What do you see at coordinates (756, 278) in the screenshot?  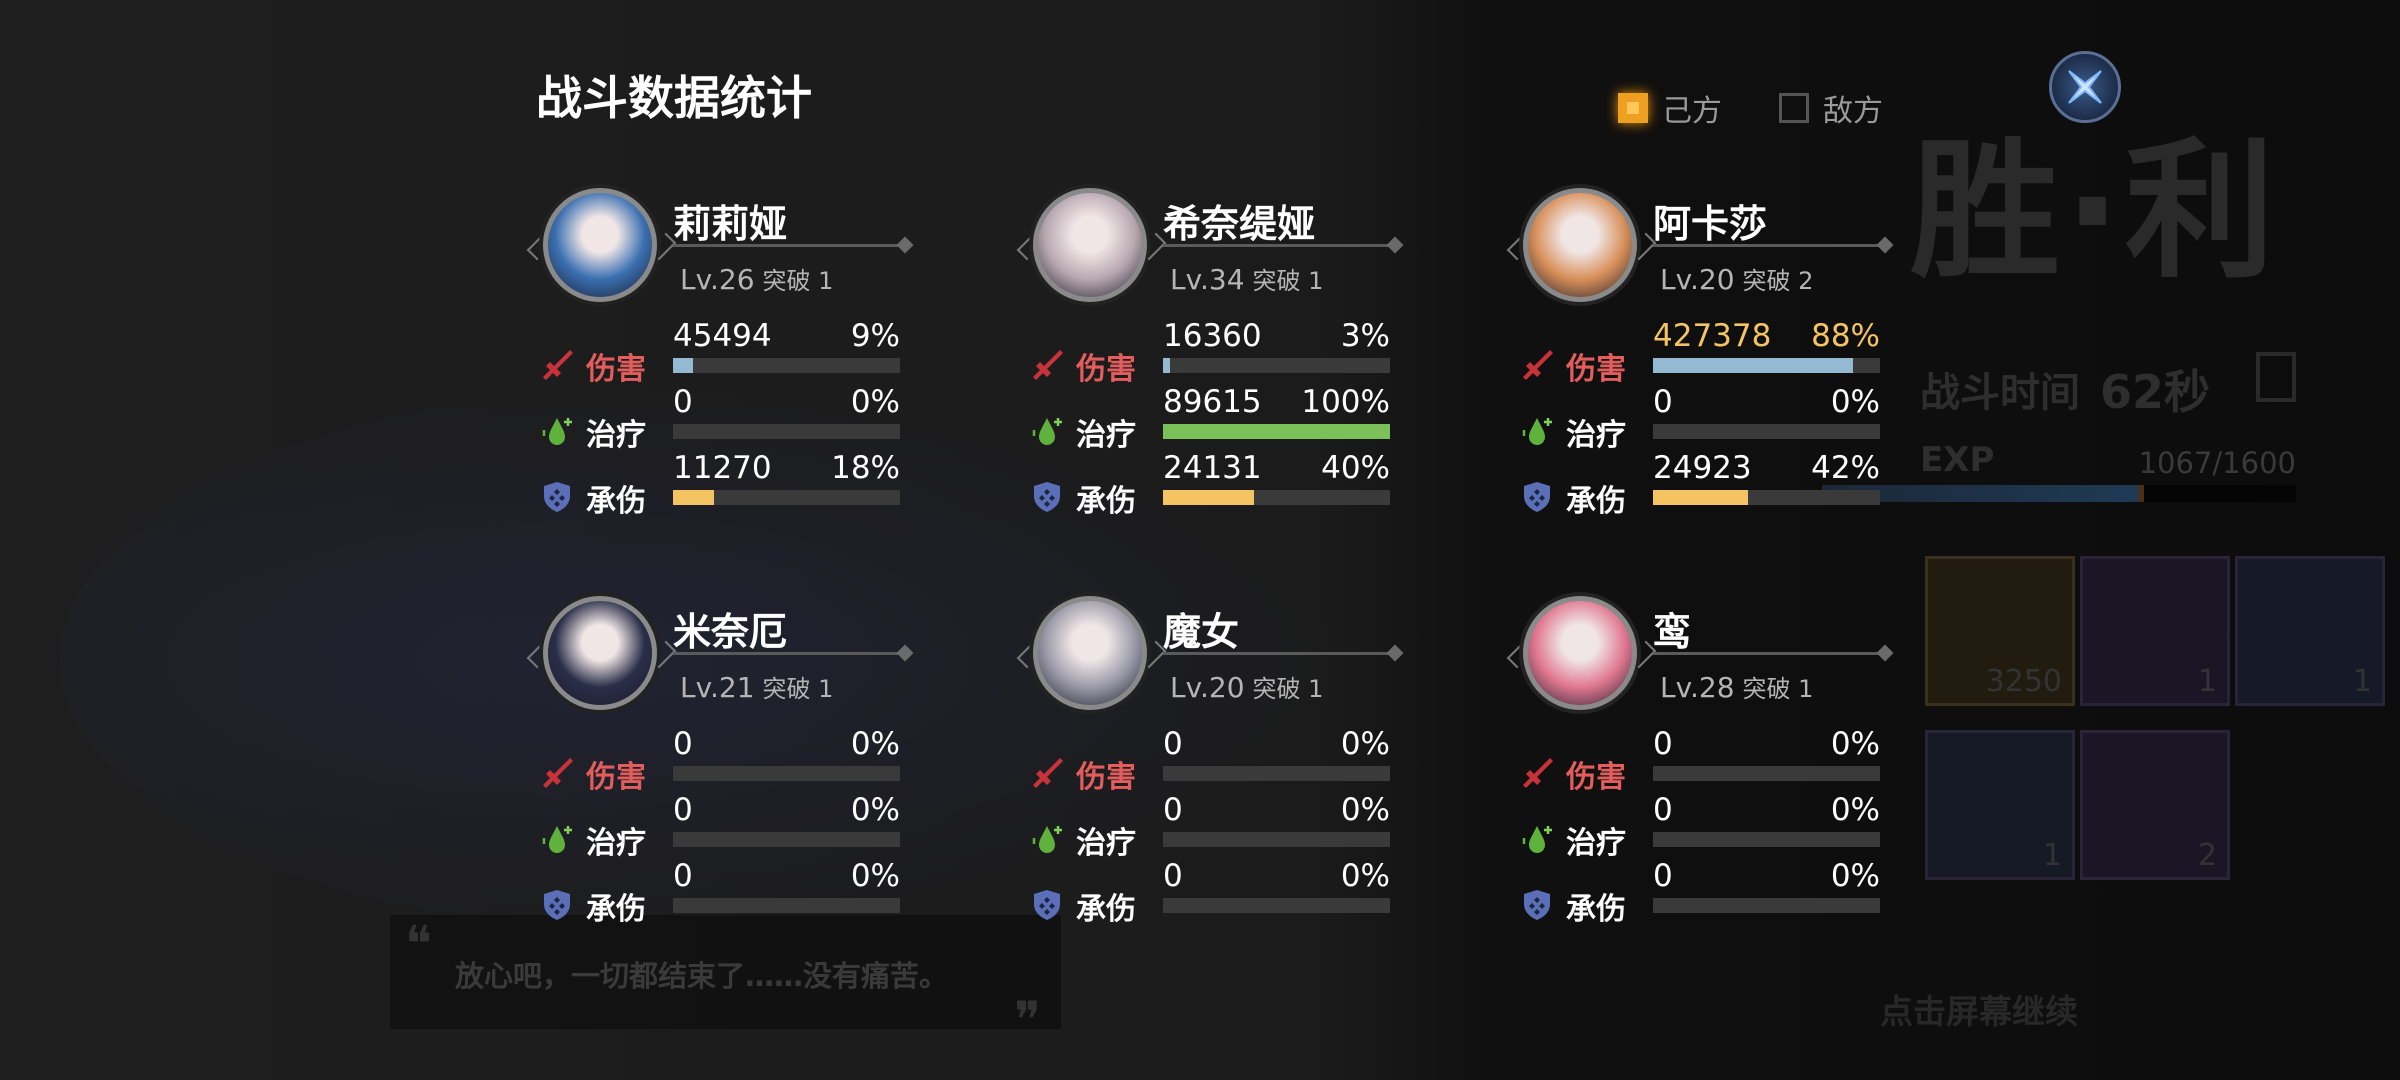 I see `character-level-line: Lv.26 突破 1` at bounding box center [756, 278].